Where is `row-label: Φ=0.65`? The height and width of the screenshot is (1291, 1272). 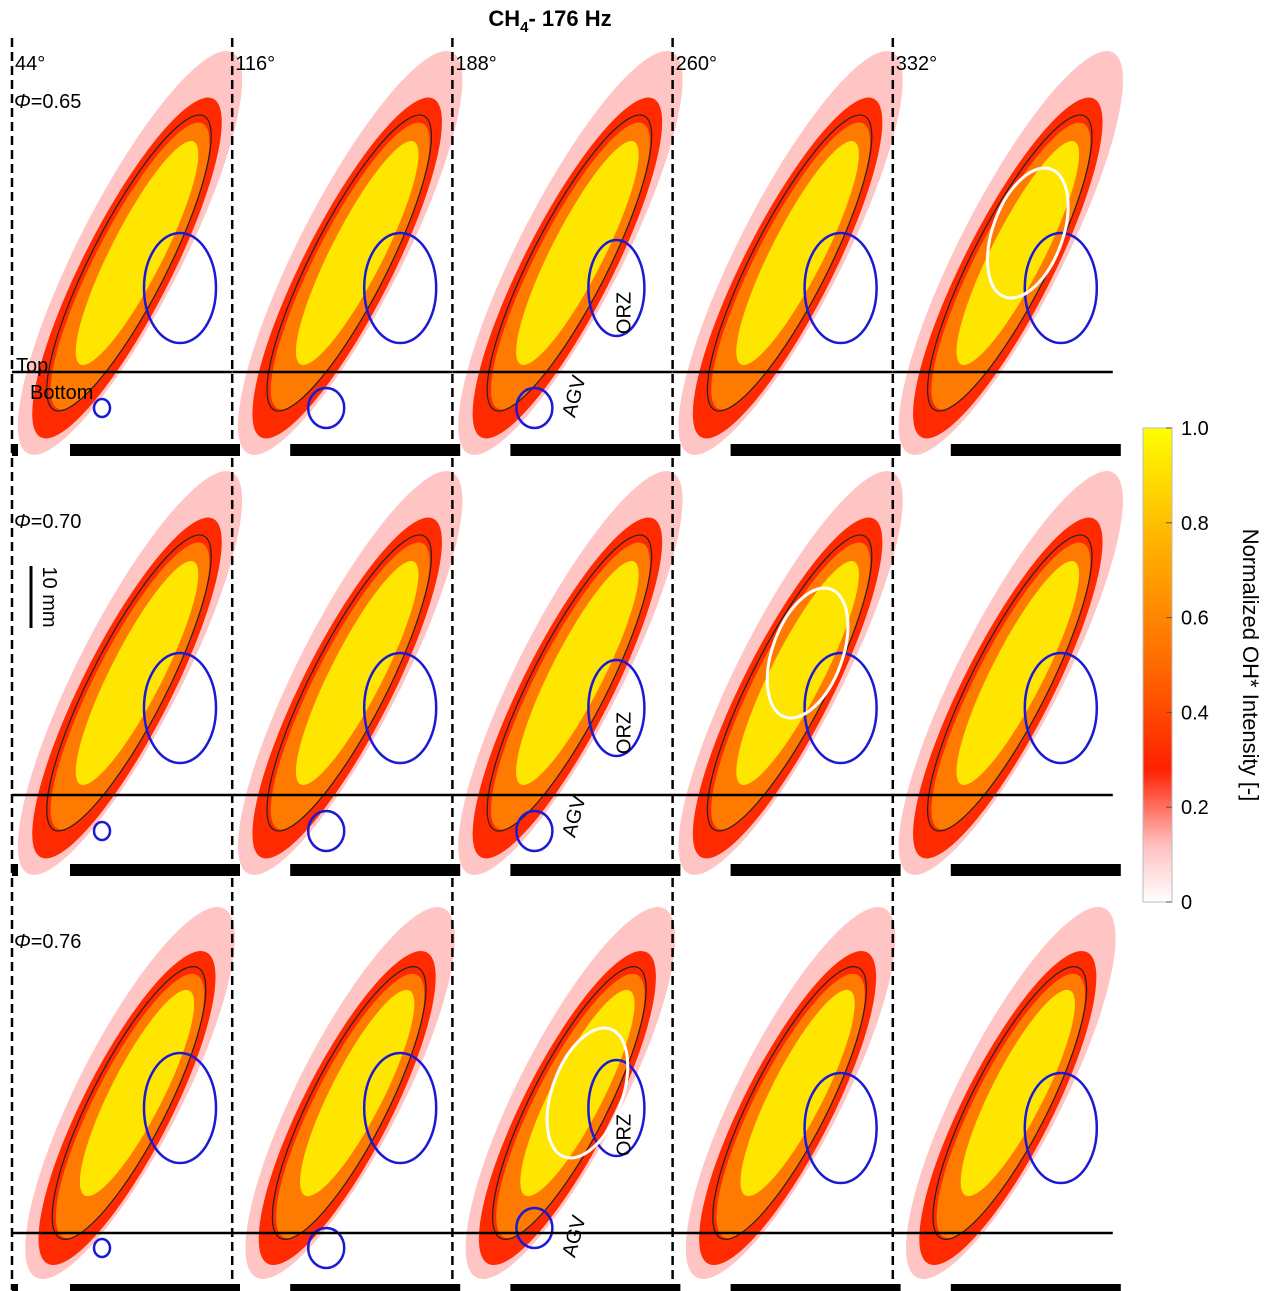 row-label: Φ=0.65 is located at coordinates (47, 102).